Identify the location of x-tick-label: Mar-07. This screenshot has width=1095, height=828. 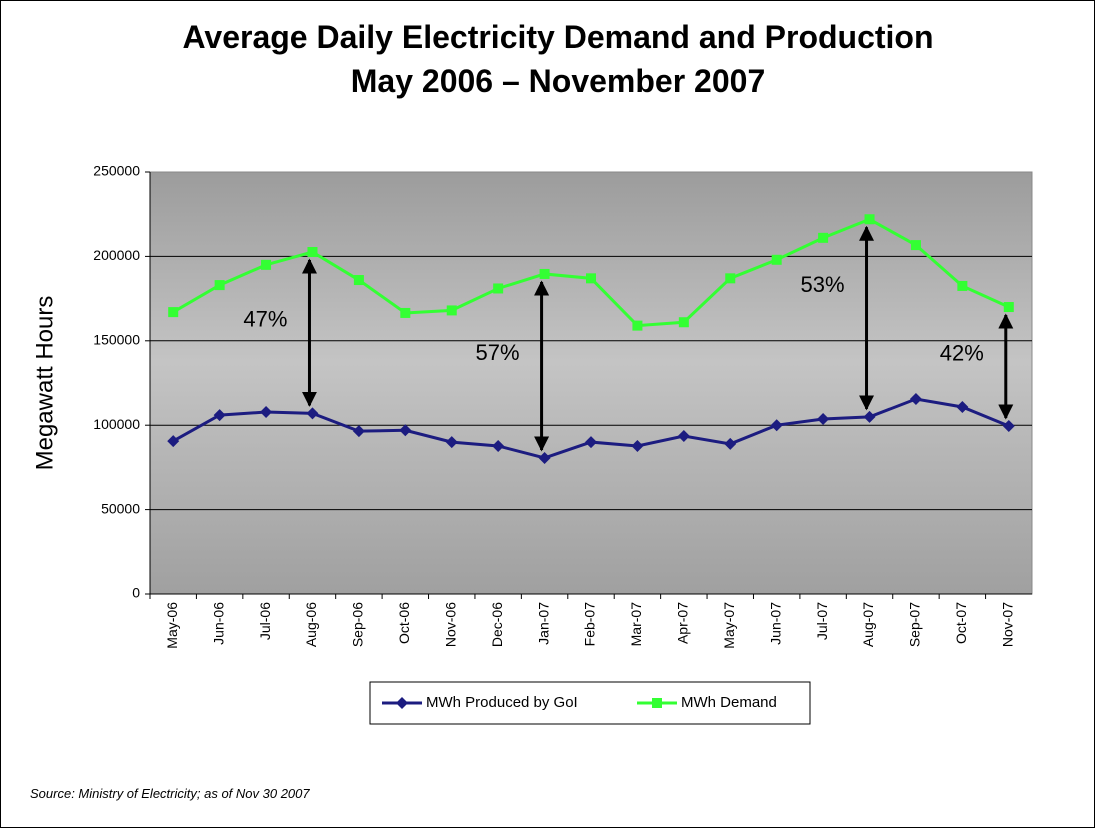
(636, 624).